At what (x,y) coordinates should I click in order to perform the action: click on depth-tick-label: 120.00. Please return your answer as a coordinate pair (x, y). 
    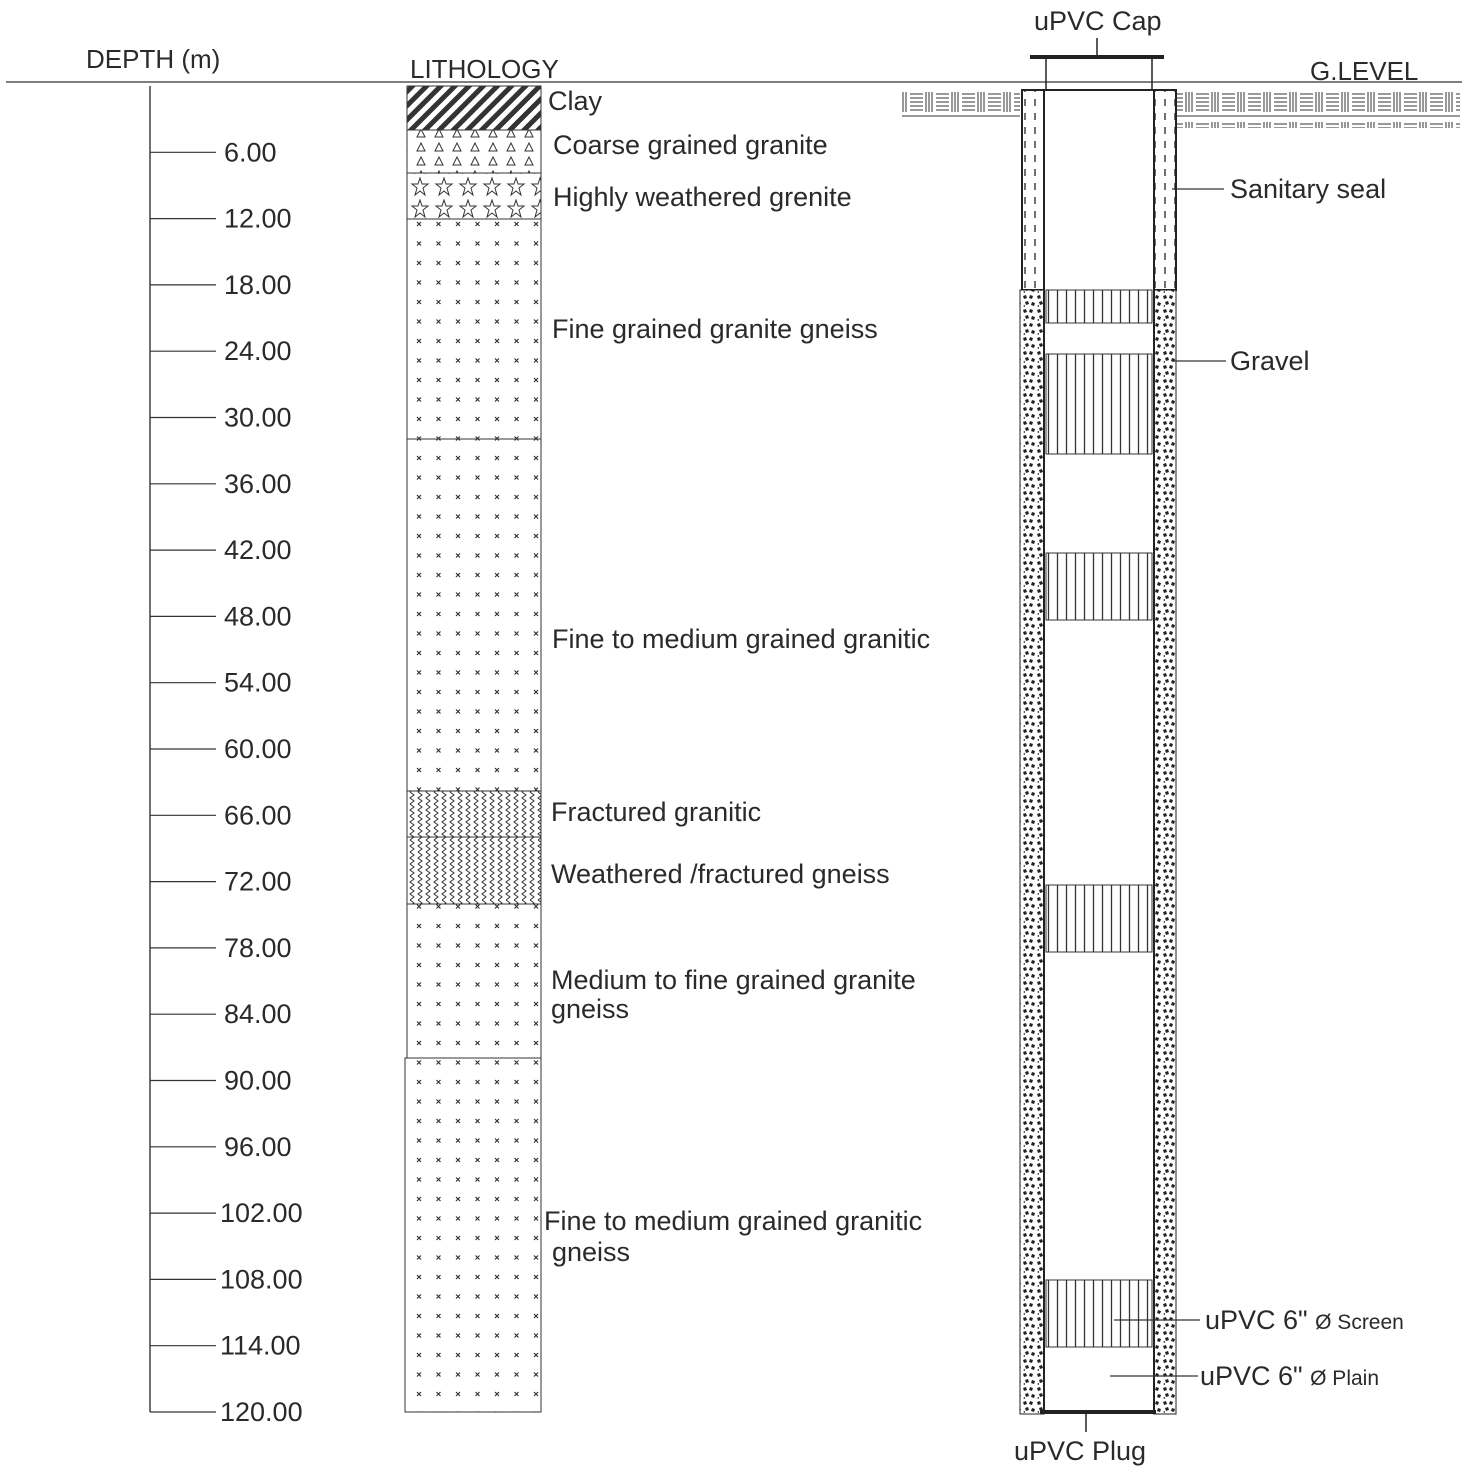
    Looking at the image, I should click on (261, 1412).